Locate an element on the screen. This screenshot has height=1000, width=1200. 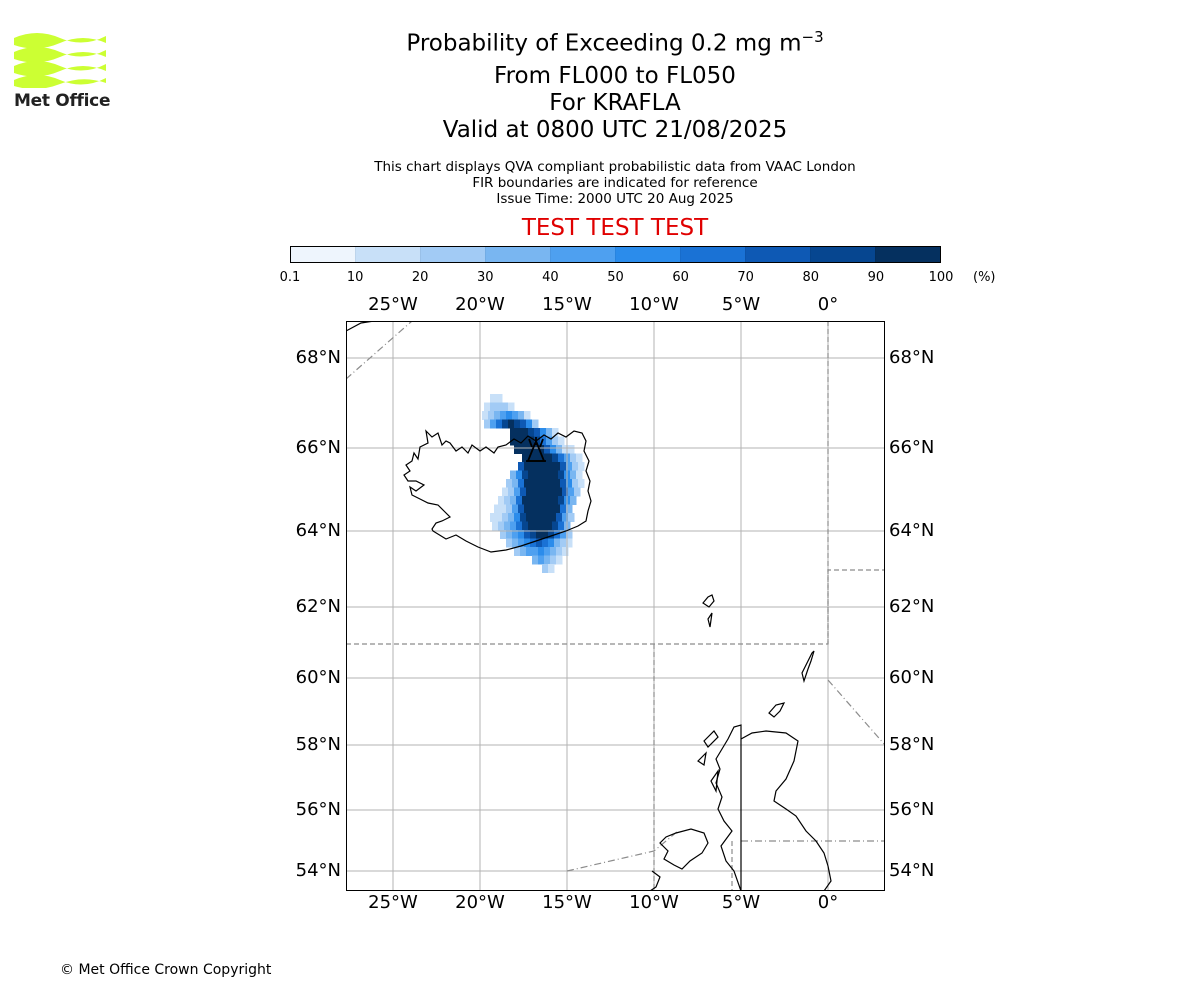
test-banner: TEST TEST TEST is located at coordinates (615, 228).